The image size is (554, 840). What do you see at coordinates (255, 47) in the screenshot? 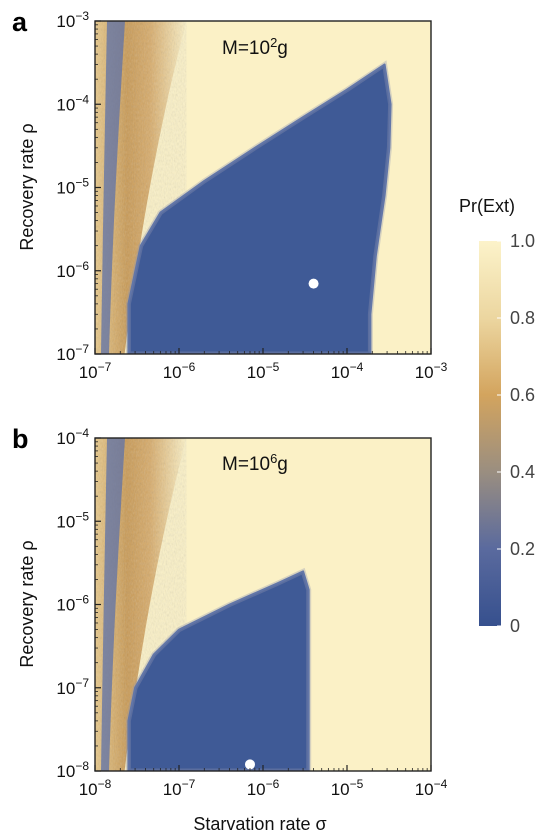
I see `panel-a-mass-label: M=102g` at bounding box center [255, 47].